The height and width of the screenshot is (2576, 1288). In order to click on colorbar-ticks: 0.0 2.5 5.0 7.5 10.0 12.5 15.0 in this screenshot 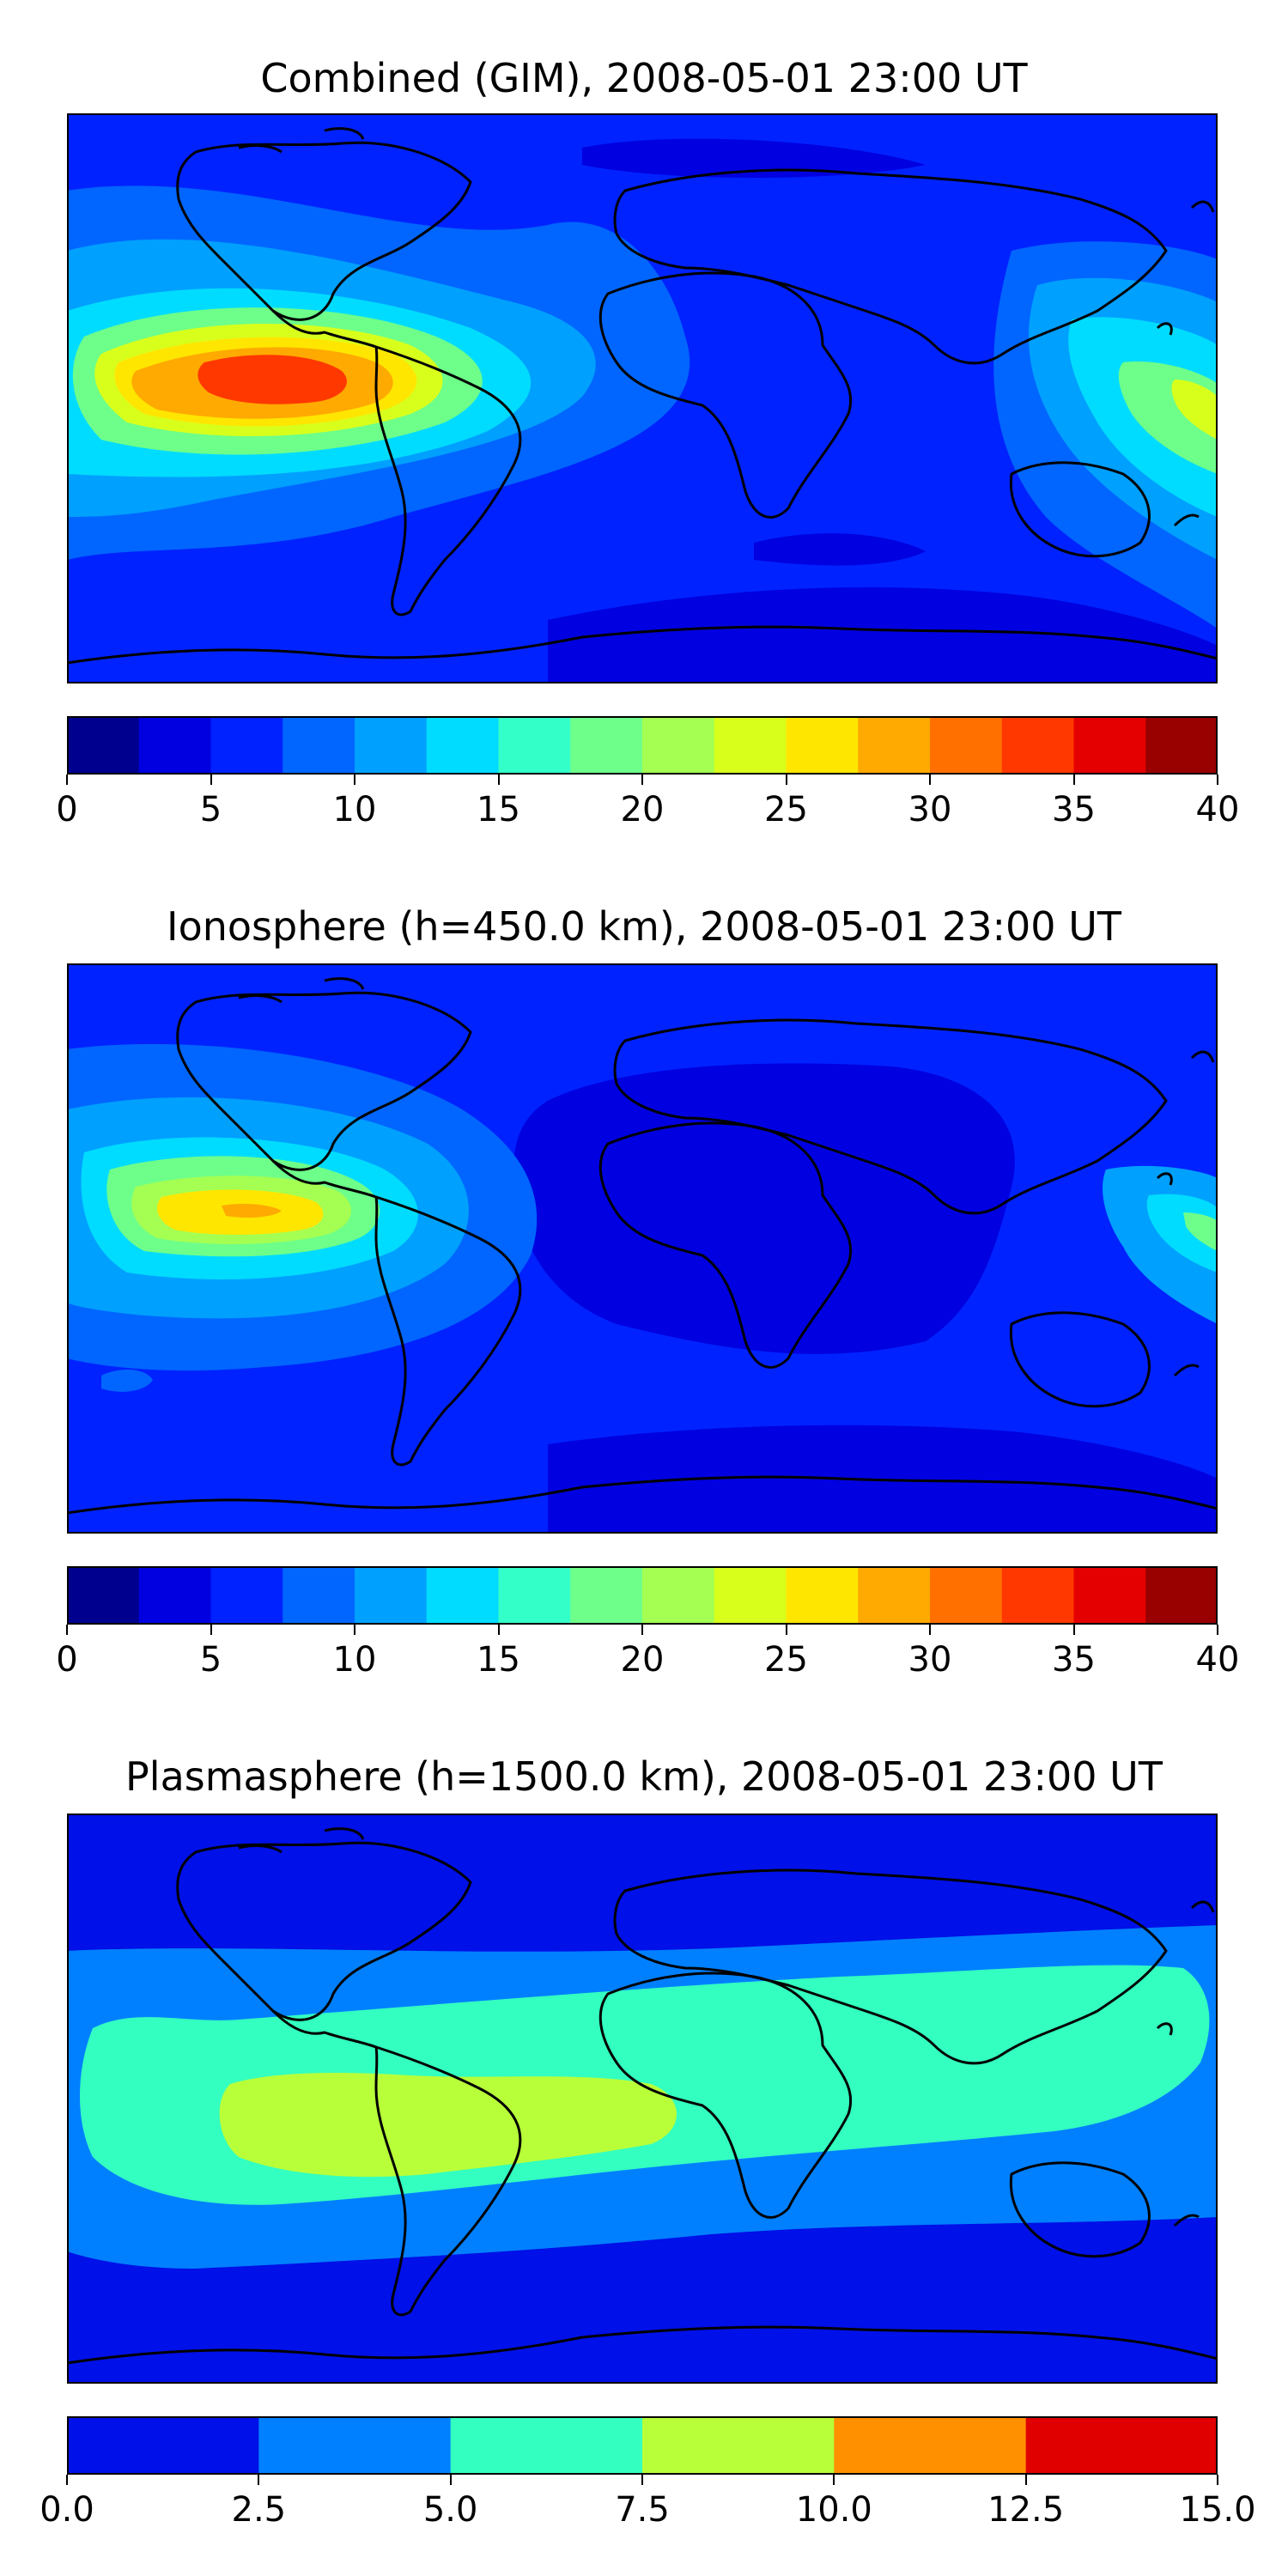, I will do `click(647, 2502)`.